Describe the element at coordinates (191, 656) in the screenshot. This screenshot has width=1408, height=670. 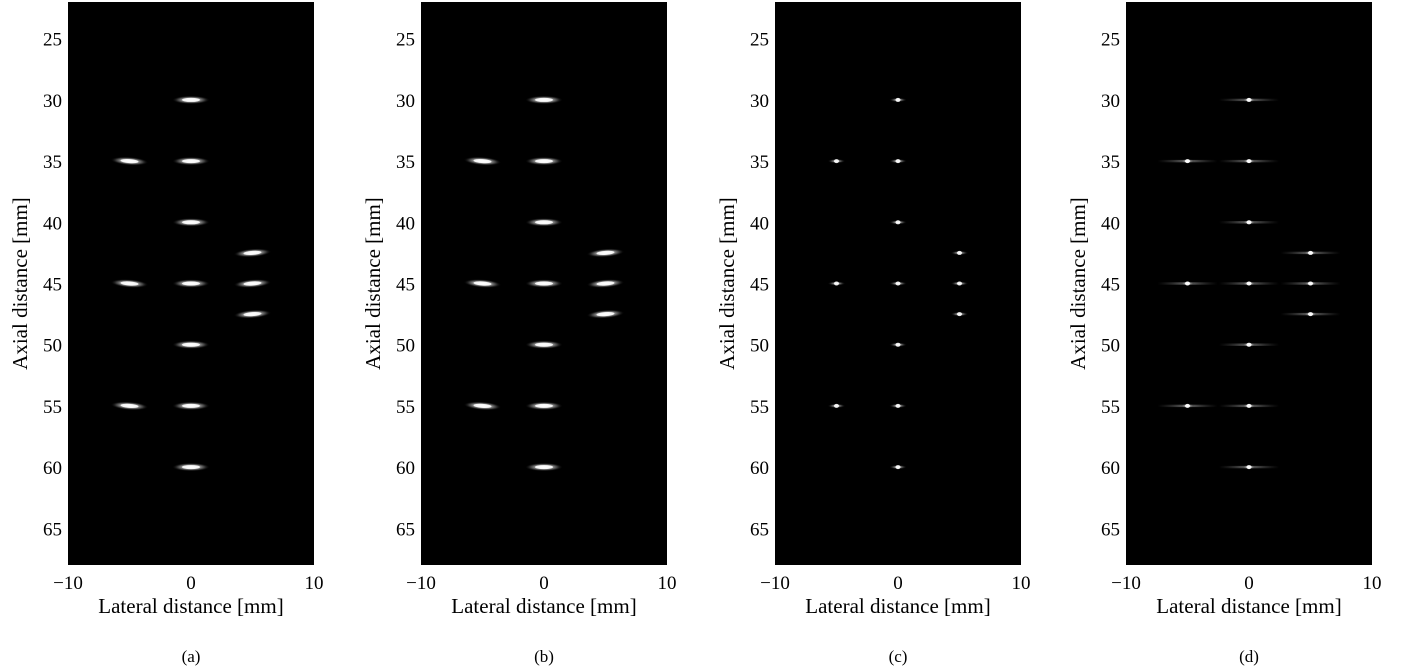
I see `panel-caption: (a)` at that location.